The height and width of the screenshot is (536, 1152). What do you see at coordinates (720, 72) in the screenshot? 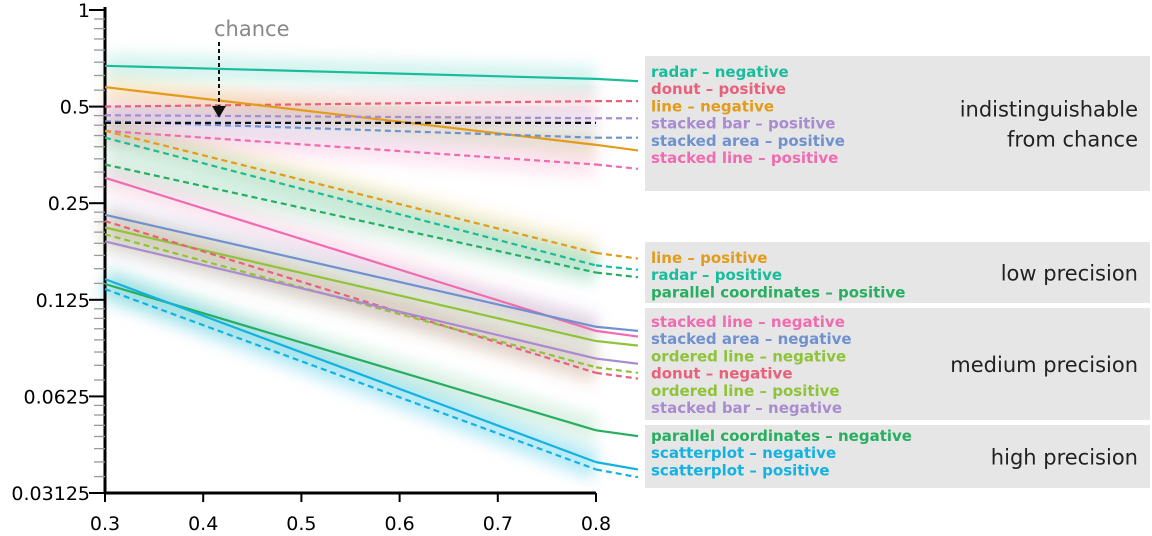
I see `legend-label-radar-negative: radar – negative` at bounding box center [720, 72].